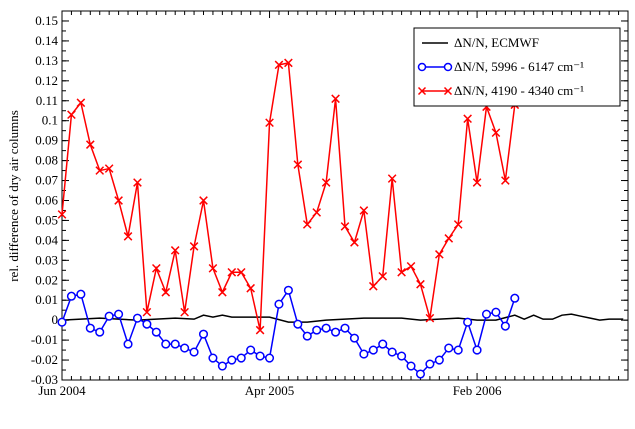 This screenshot has width=635, height=429. I want to click on y-tick-label: 0.02, so click(46, 279).